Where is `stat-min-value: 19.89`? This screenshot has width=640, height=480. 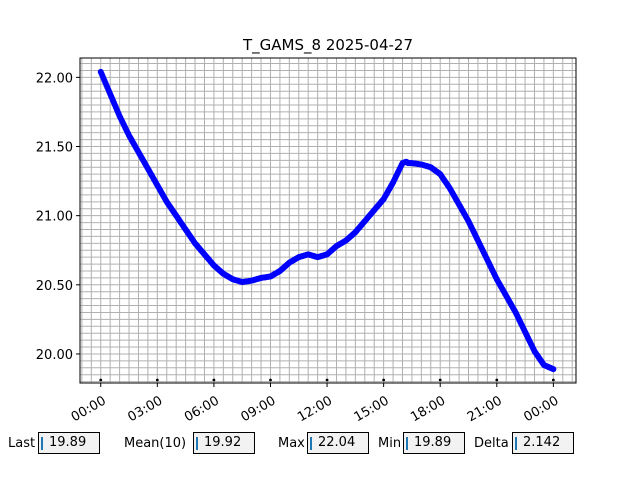 stat-min-value: 19.89 is located at coordinates (434, 443).